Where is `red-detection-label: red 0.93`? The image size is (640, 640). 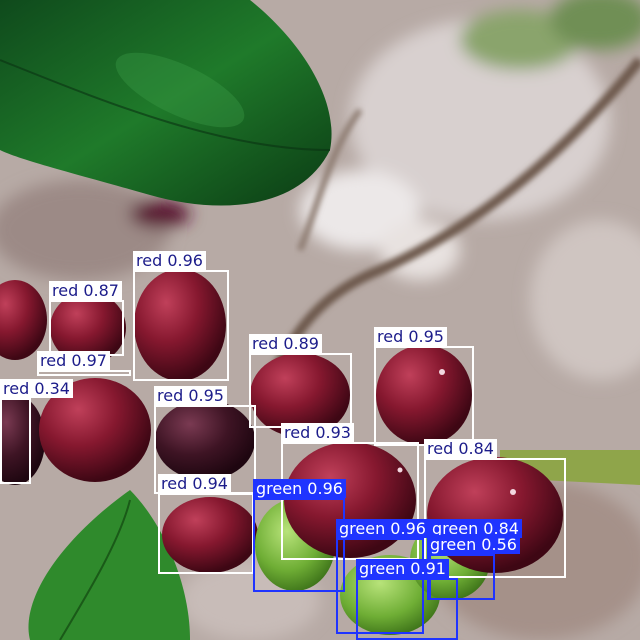
red-detection-label: red 0.93 is located at coordinates (317, 432).